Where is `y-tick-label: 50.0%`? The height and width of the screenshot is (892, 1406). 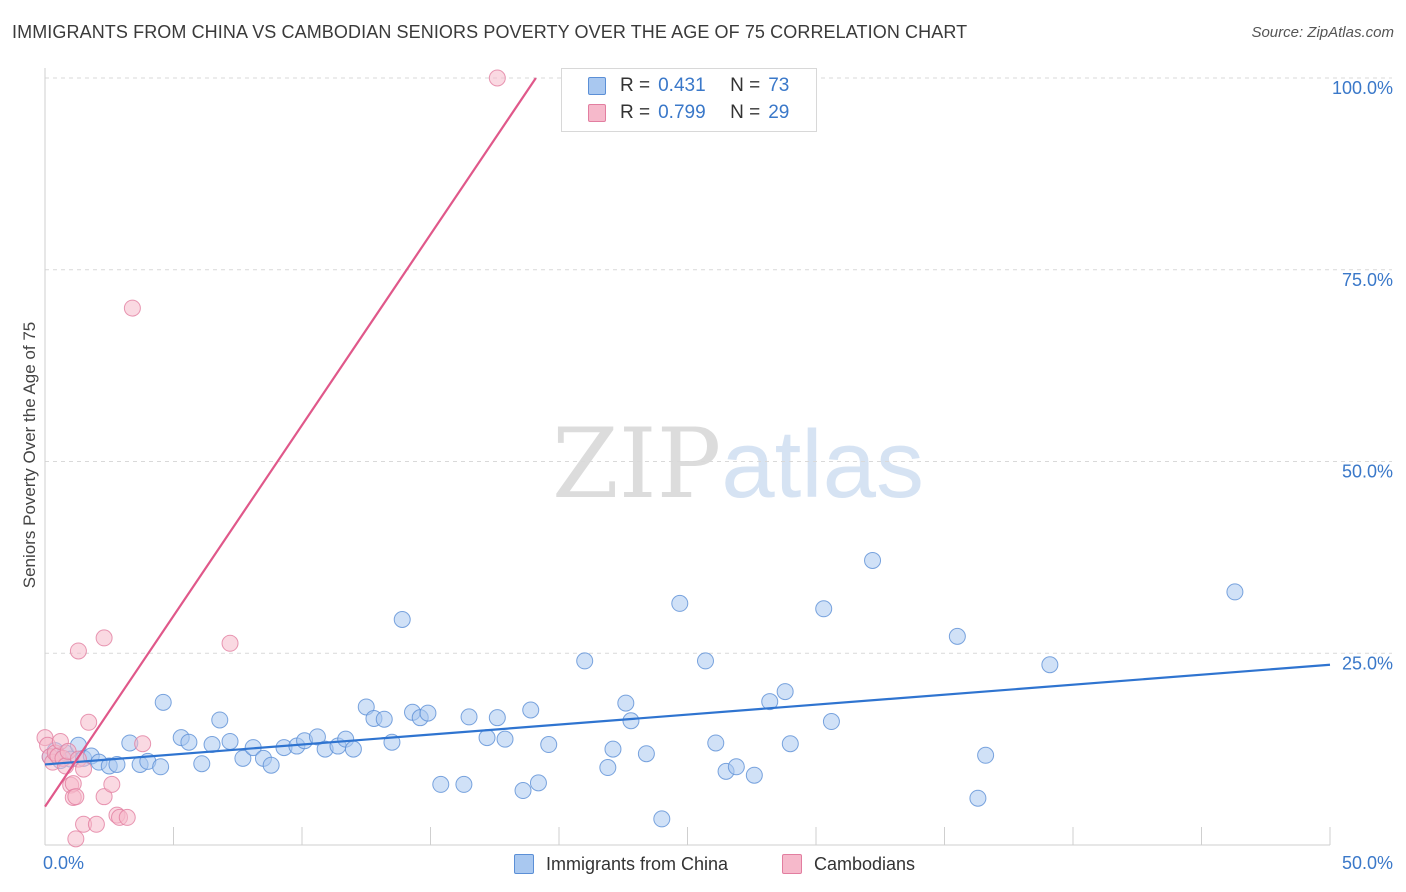
y-tick-label: 50.0% is located at coordinates (1367, 472).